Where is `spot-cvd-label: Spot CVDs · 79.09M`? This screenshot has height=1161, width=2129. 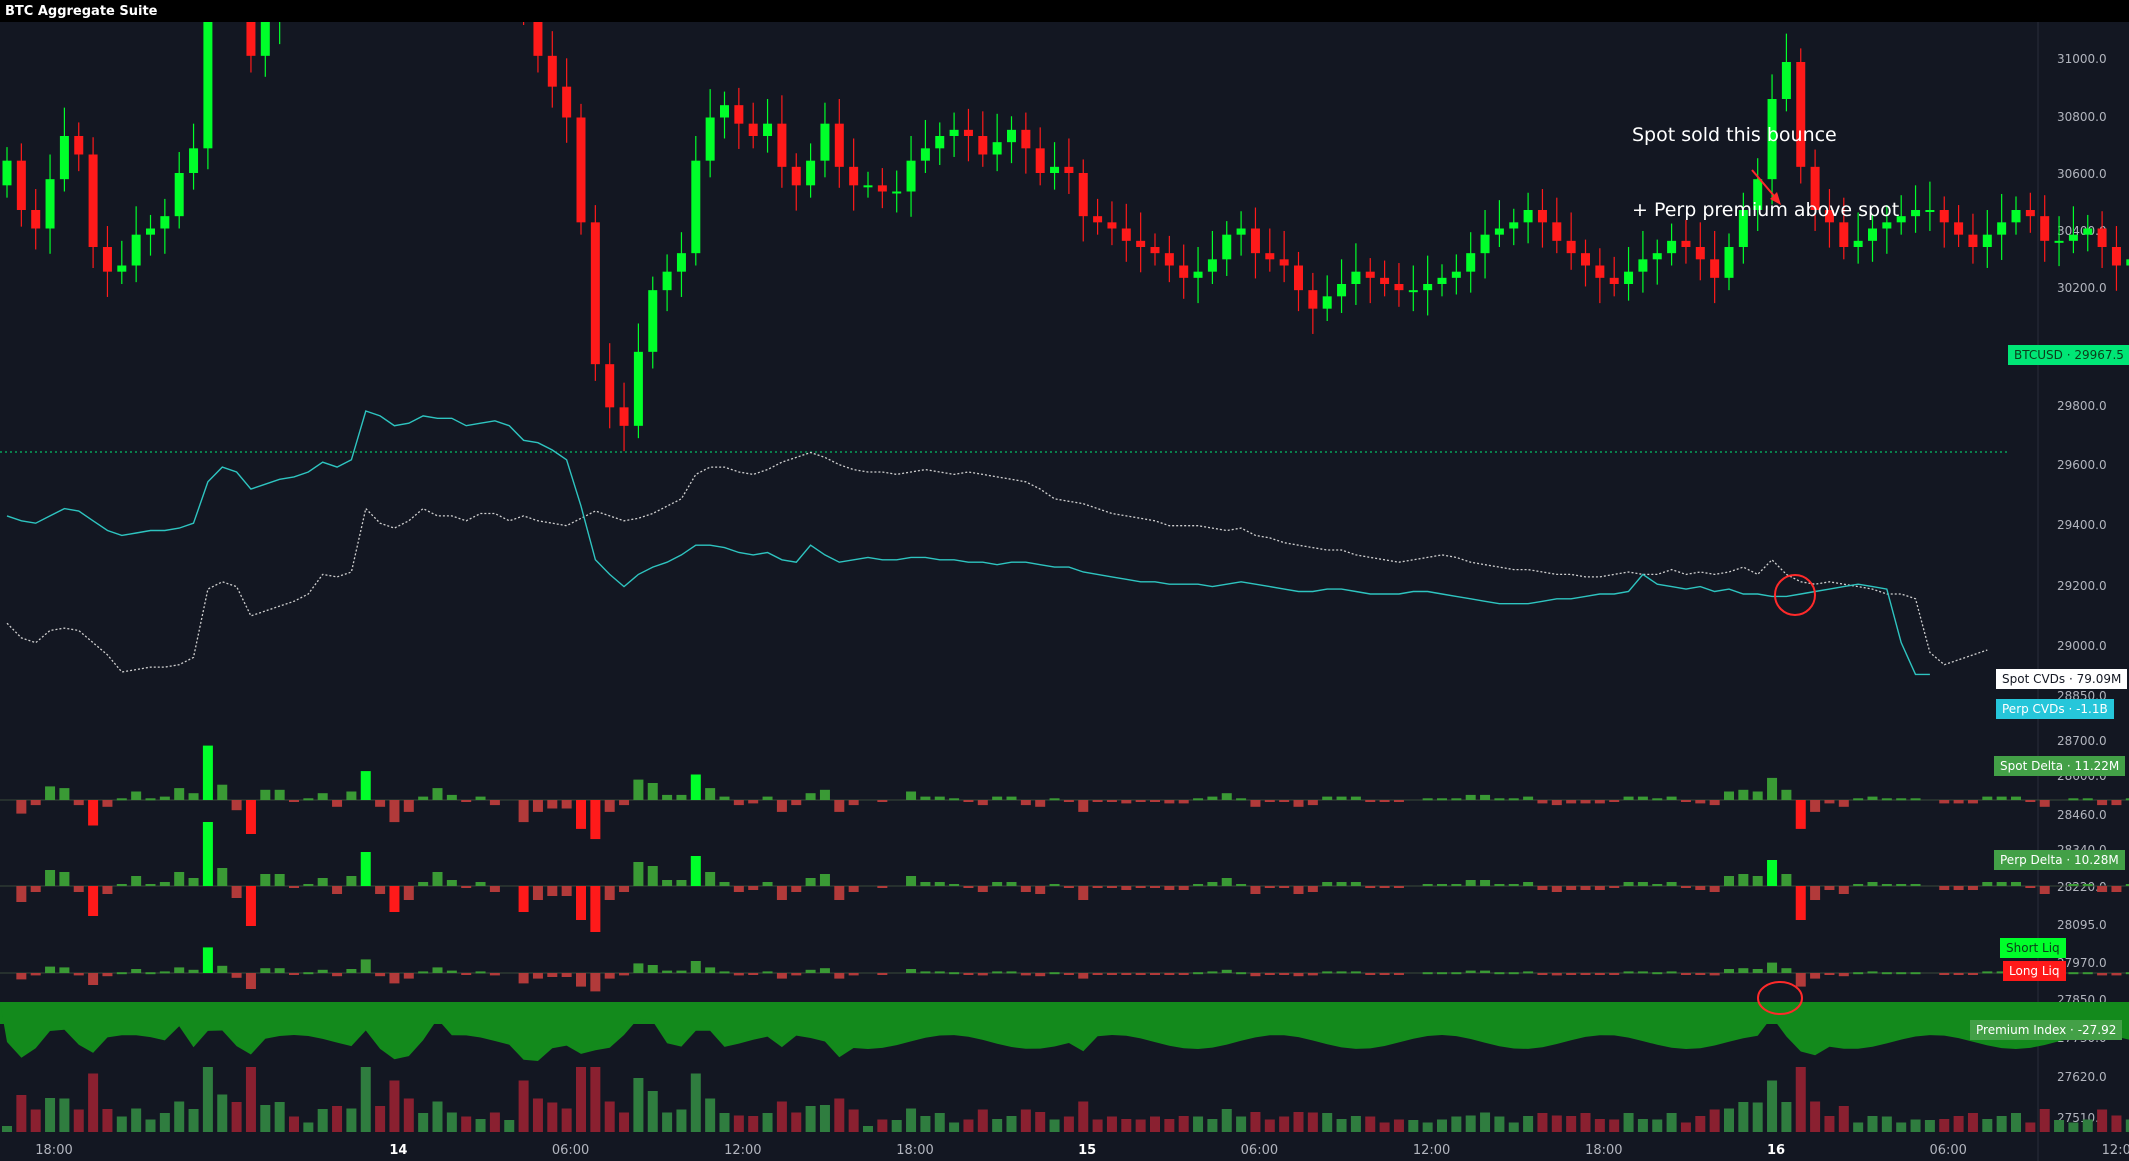 spot-cvd-label: Spot CVDs · 79.09M is located at coordinates (2062, 679).